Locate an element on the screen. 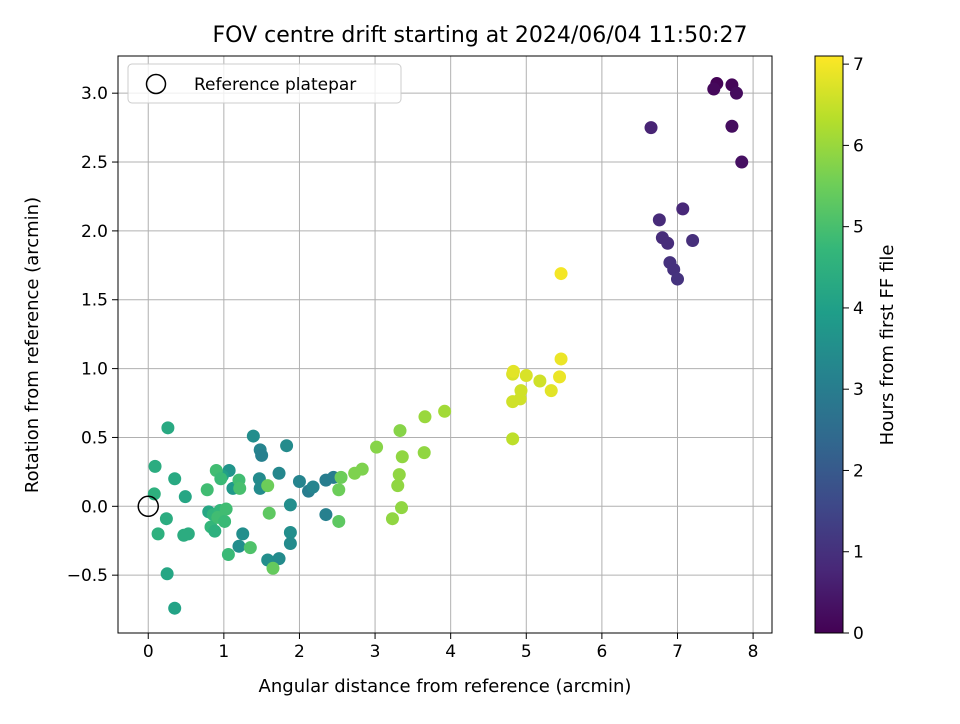 The width and height of the screenshot is (960, 724). x-tick-label: 5 is located at coordinates (526, 652).